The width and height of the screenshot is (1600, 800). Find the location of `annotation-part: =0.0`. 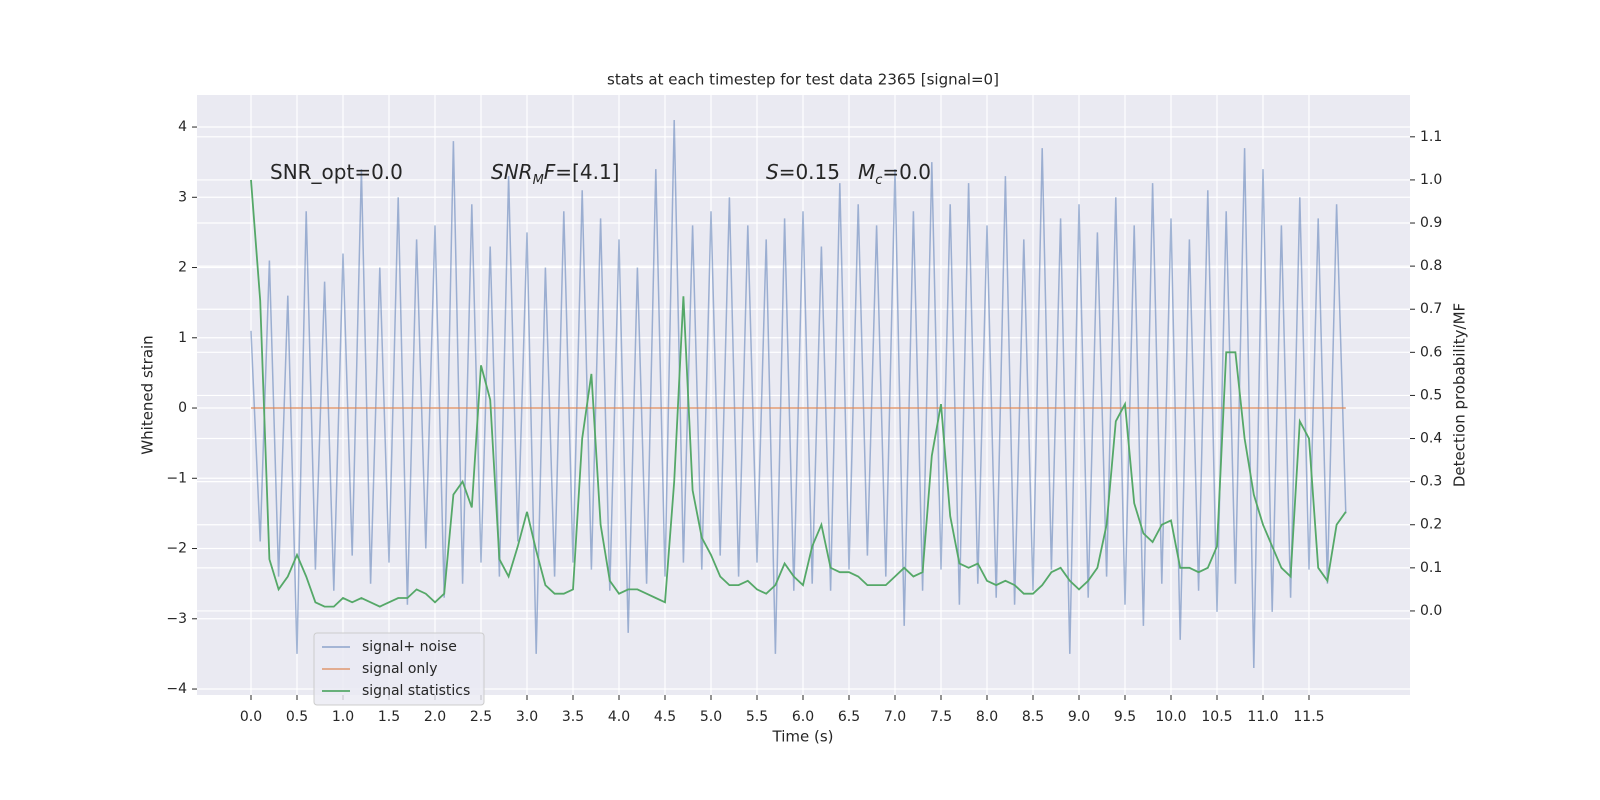

annotation-part: =0.0 is located at coordinates (906, 172).